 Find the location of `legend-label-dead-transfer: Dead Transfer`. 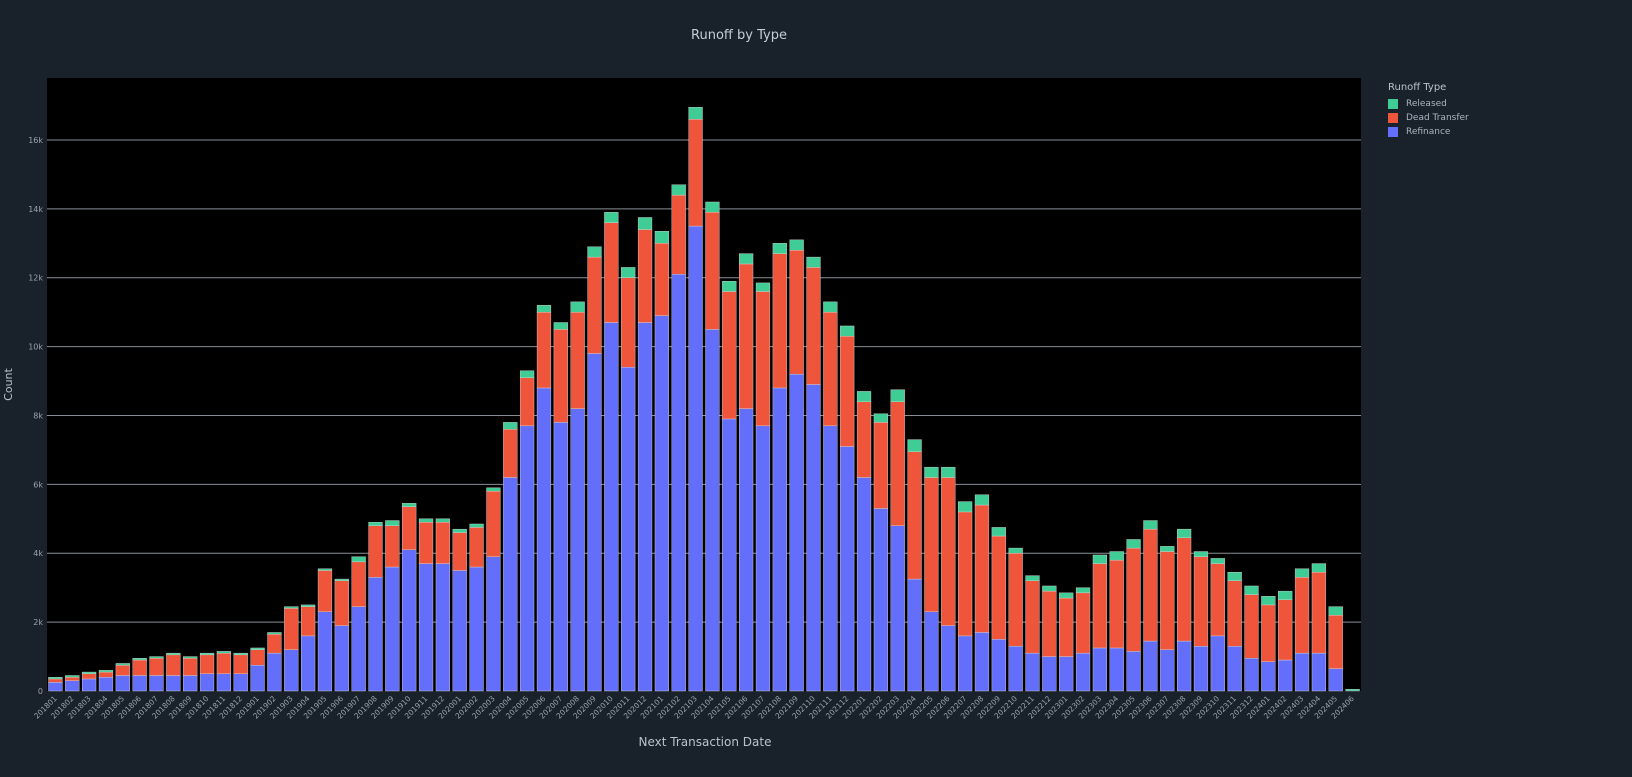

legend-label-dead-transfer: Dead Transfer is located at coordinates (1437, 118).